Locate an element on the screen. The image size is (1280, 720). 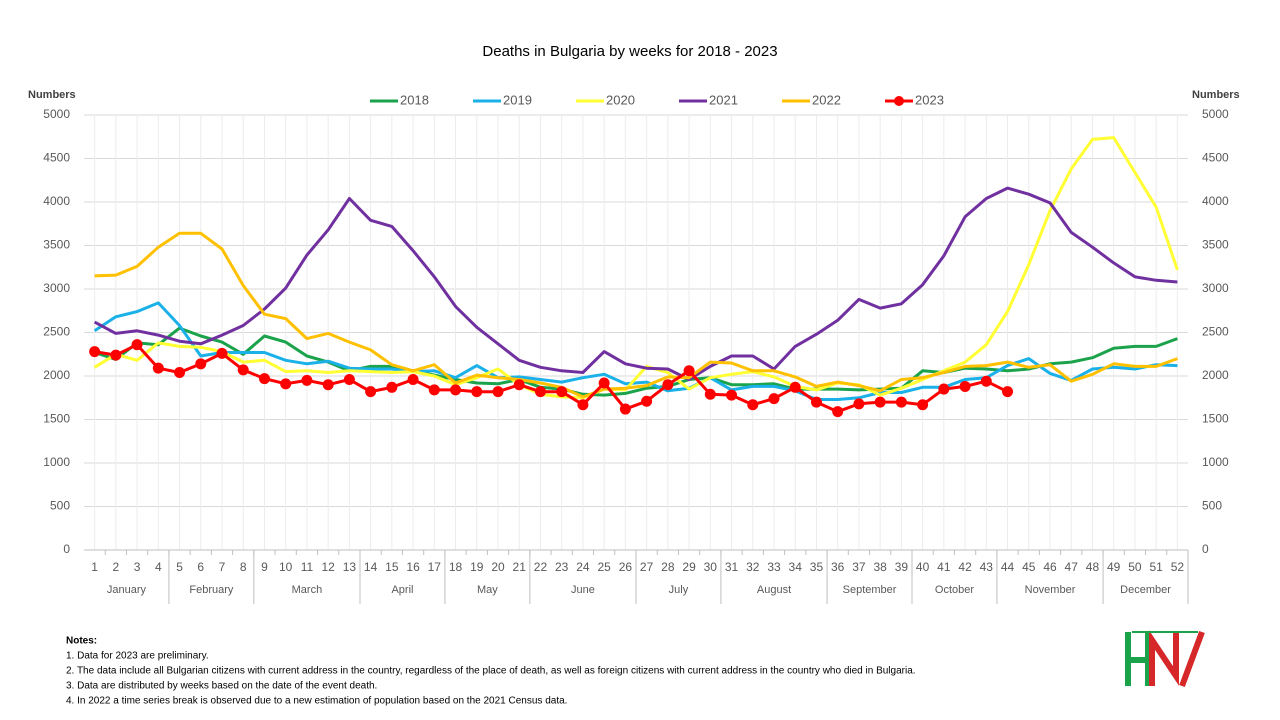
x-tick-label: 6 is located at coordinates (200, 567).